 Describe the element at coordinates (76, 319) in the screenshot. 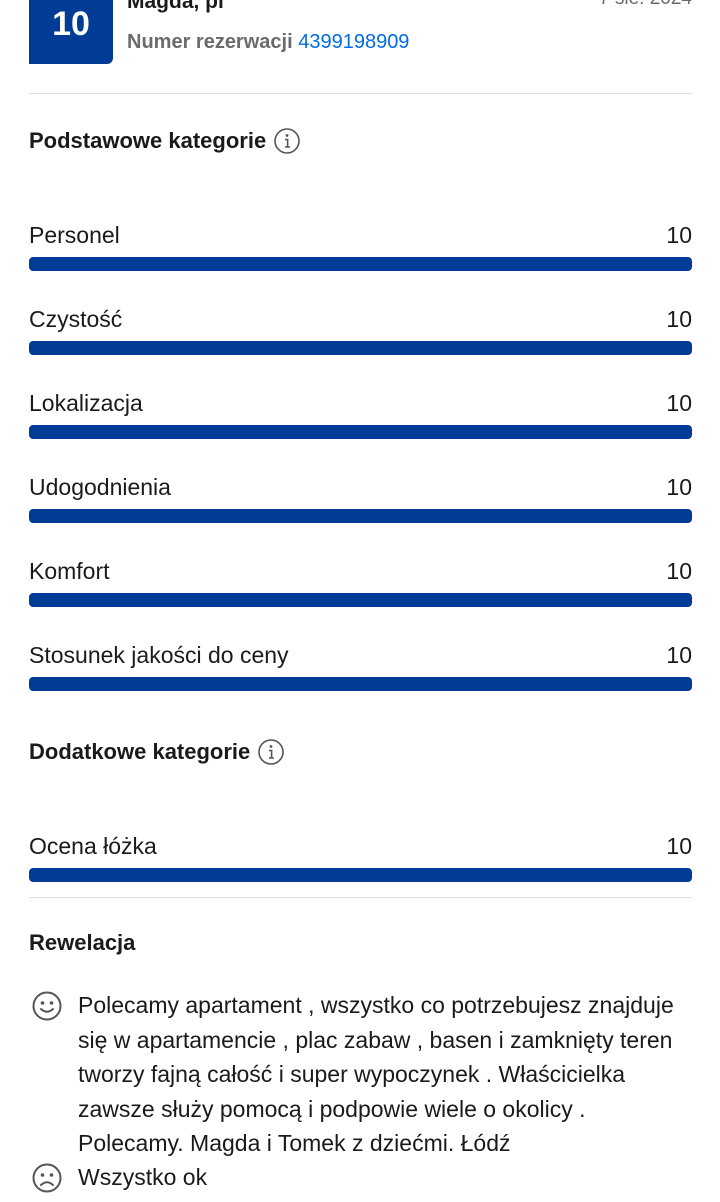

I see `category-label: Czystość` at that location.